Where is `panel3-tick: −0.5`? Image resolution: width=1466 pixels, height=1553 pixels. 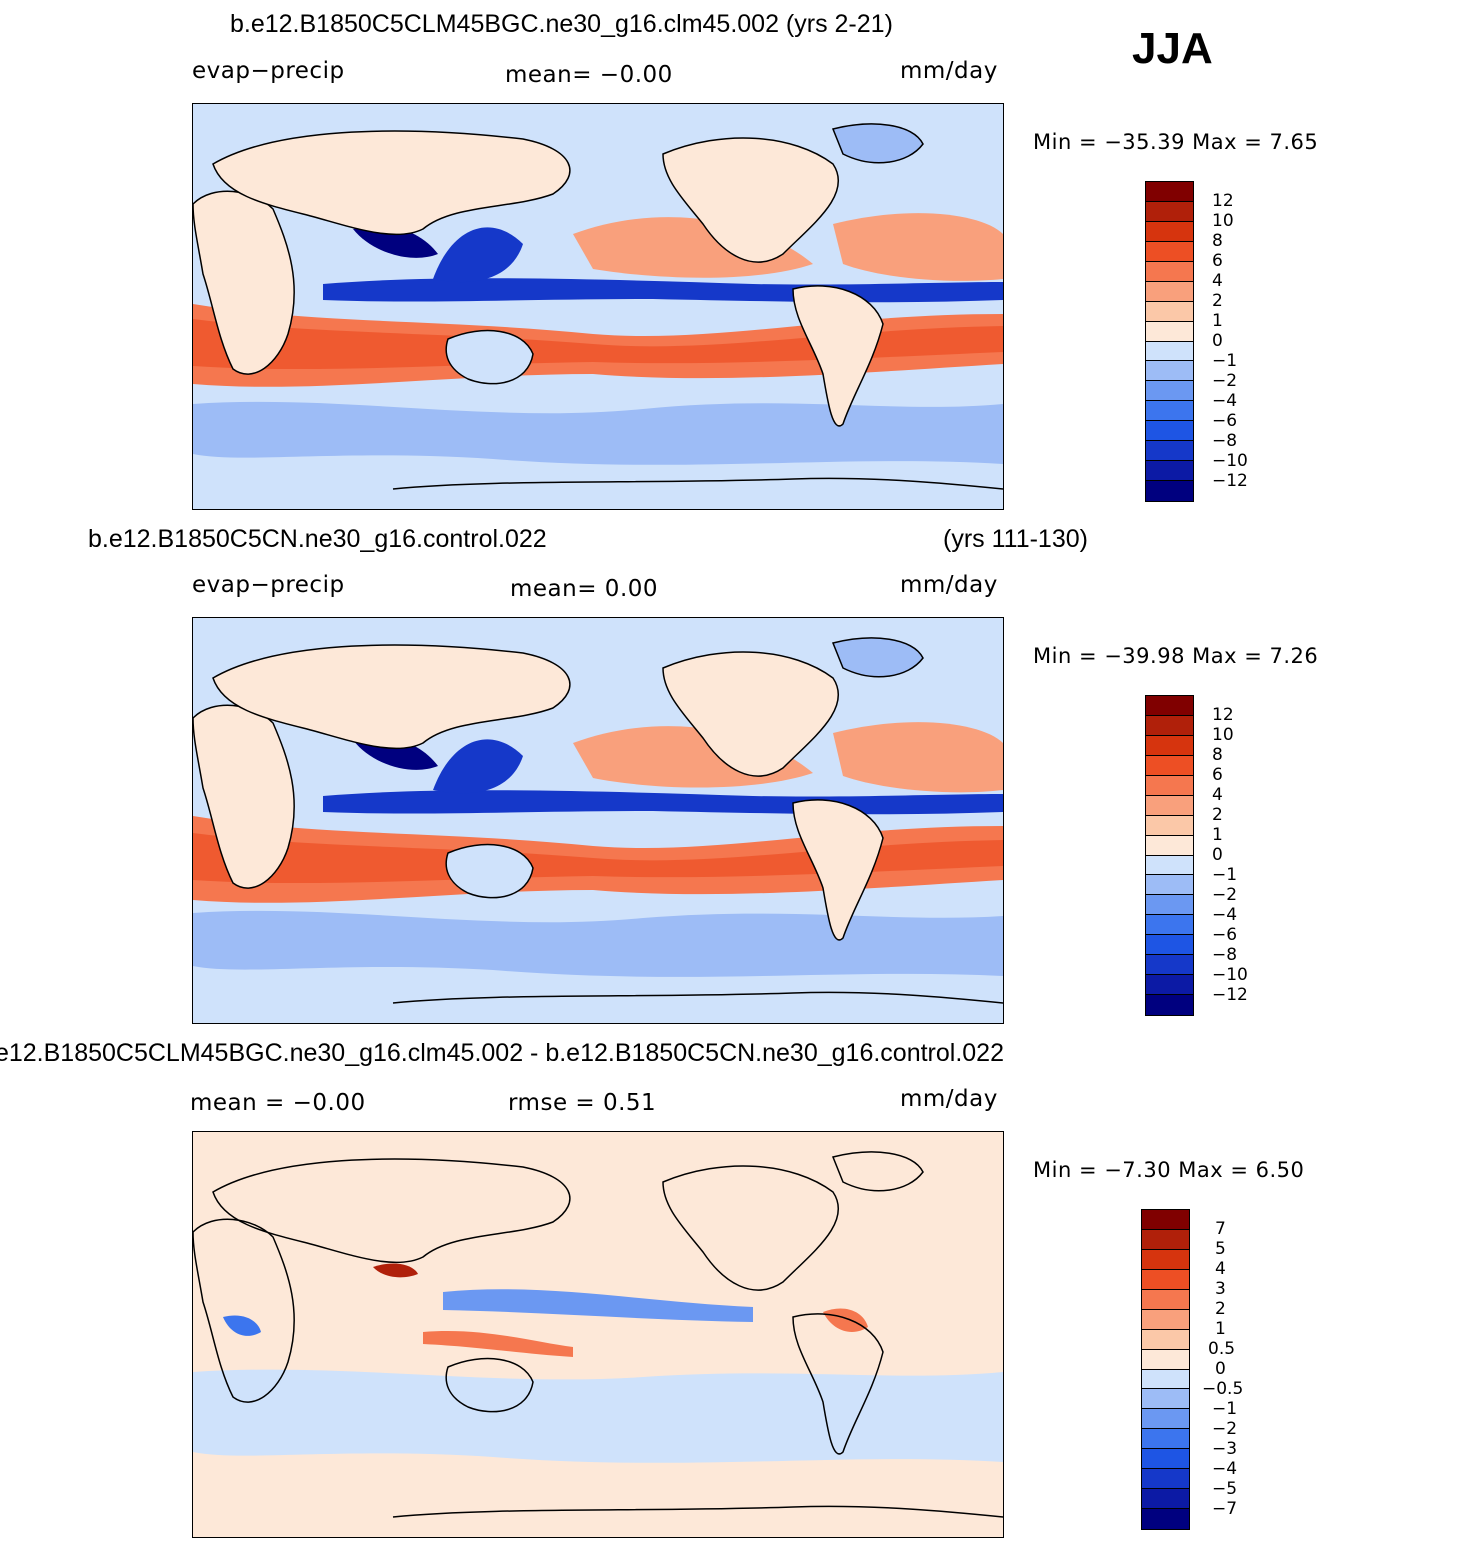
panel3-tick: −0.5 is located at coordinates (1223, 1389).